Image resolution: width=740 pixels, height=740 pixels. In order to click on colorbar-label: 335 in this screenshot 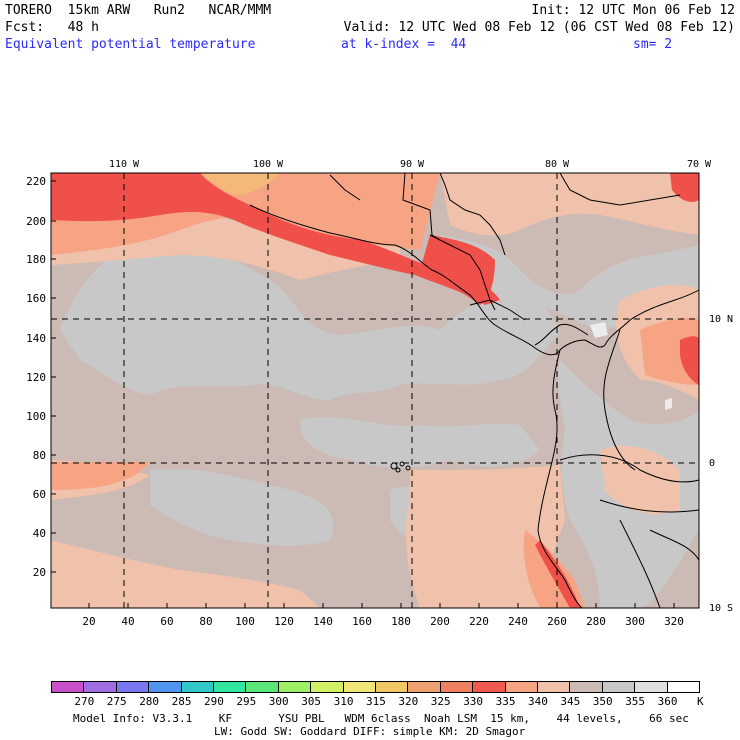, I will do `click(505, 701)`.